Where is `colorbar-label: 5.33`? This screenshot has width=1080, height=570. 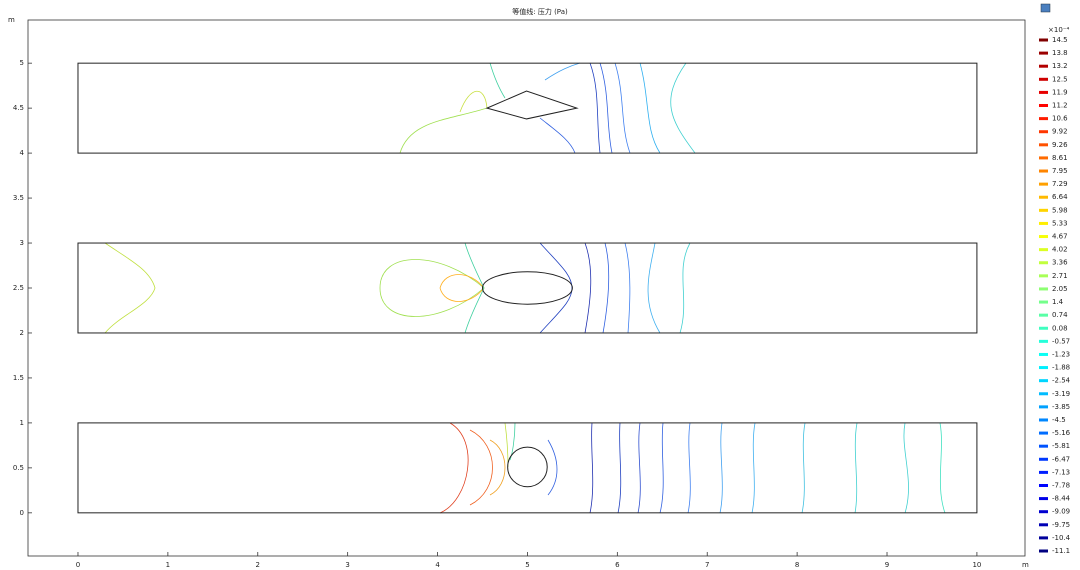 colorbar-label: 5.33 is located at coordinates (1060, 223).